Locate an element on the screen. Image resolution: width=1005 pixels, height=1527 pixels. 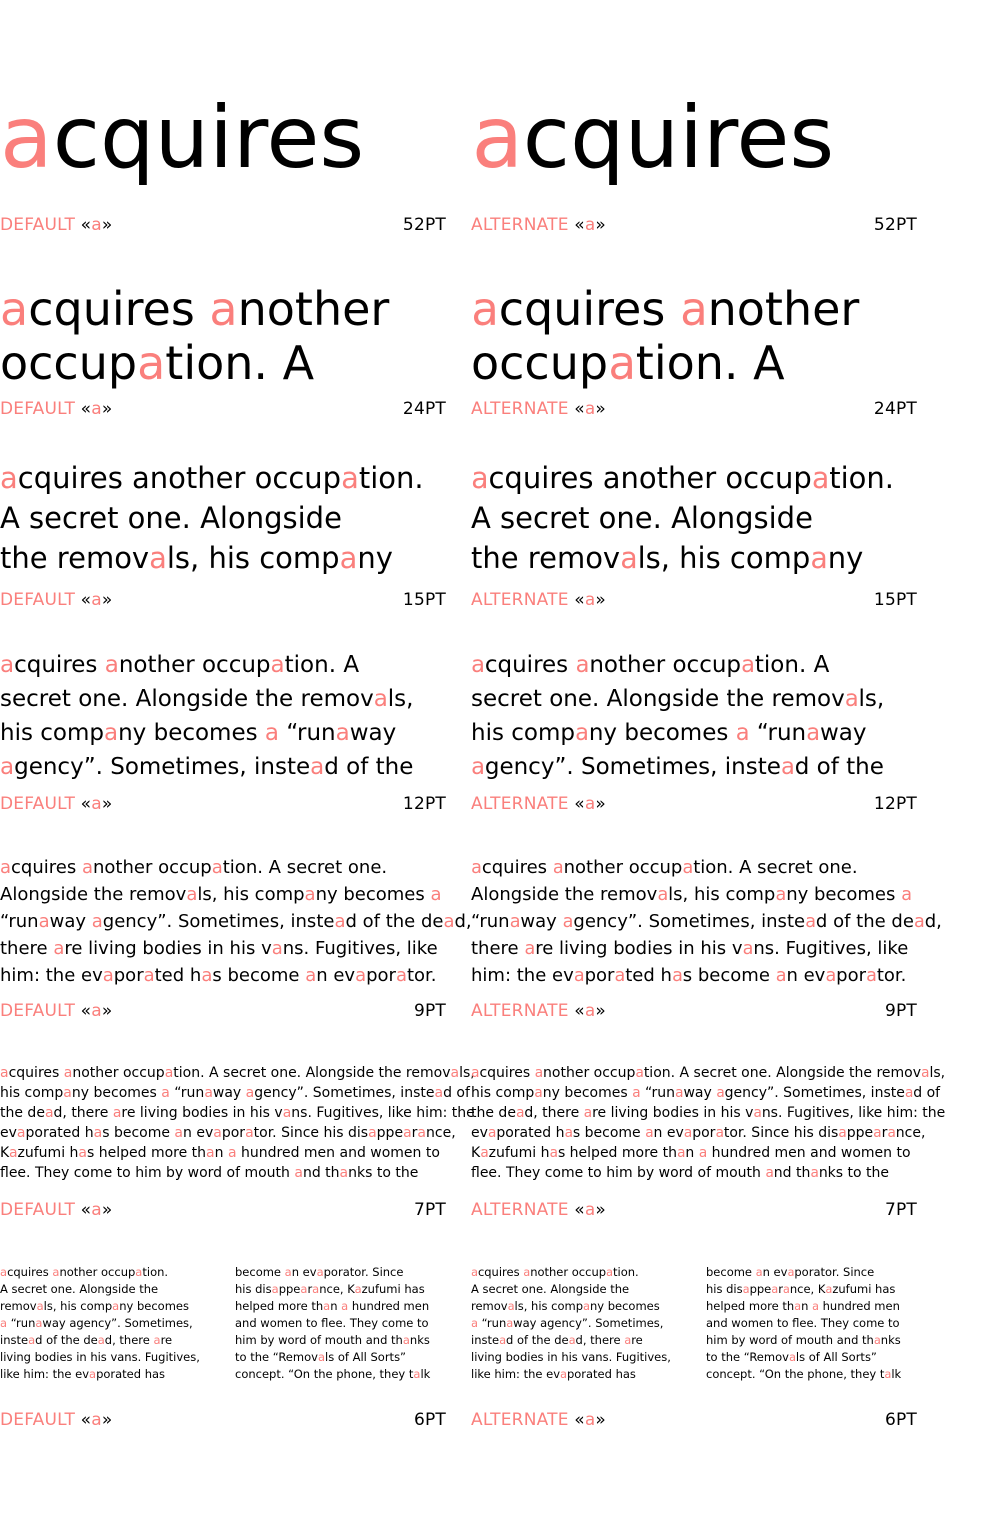
text-segment: por is located at coordinates (851, 975).